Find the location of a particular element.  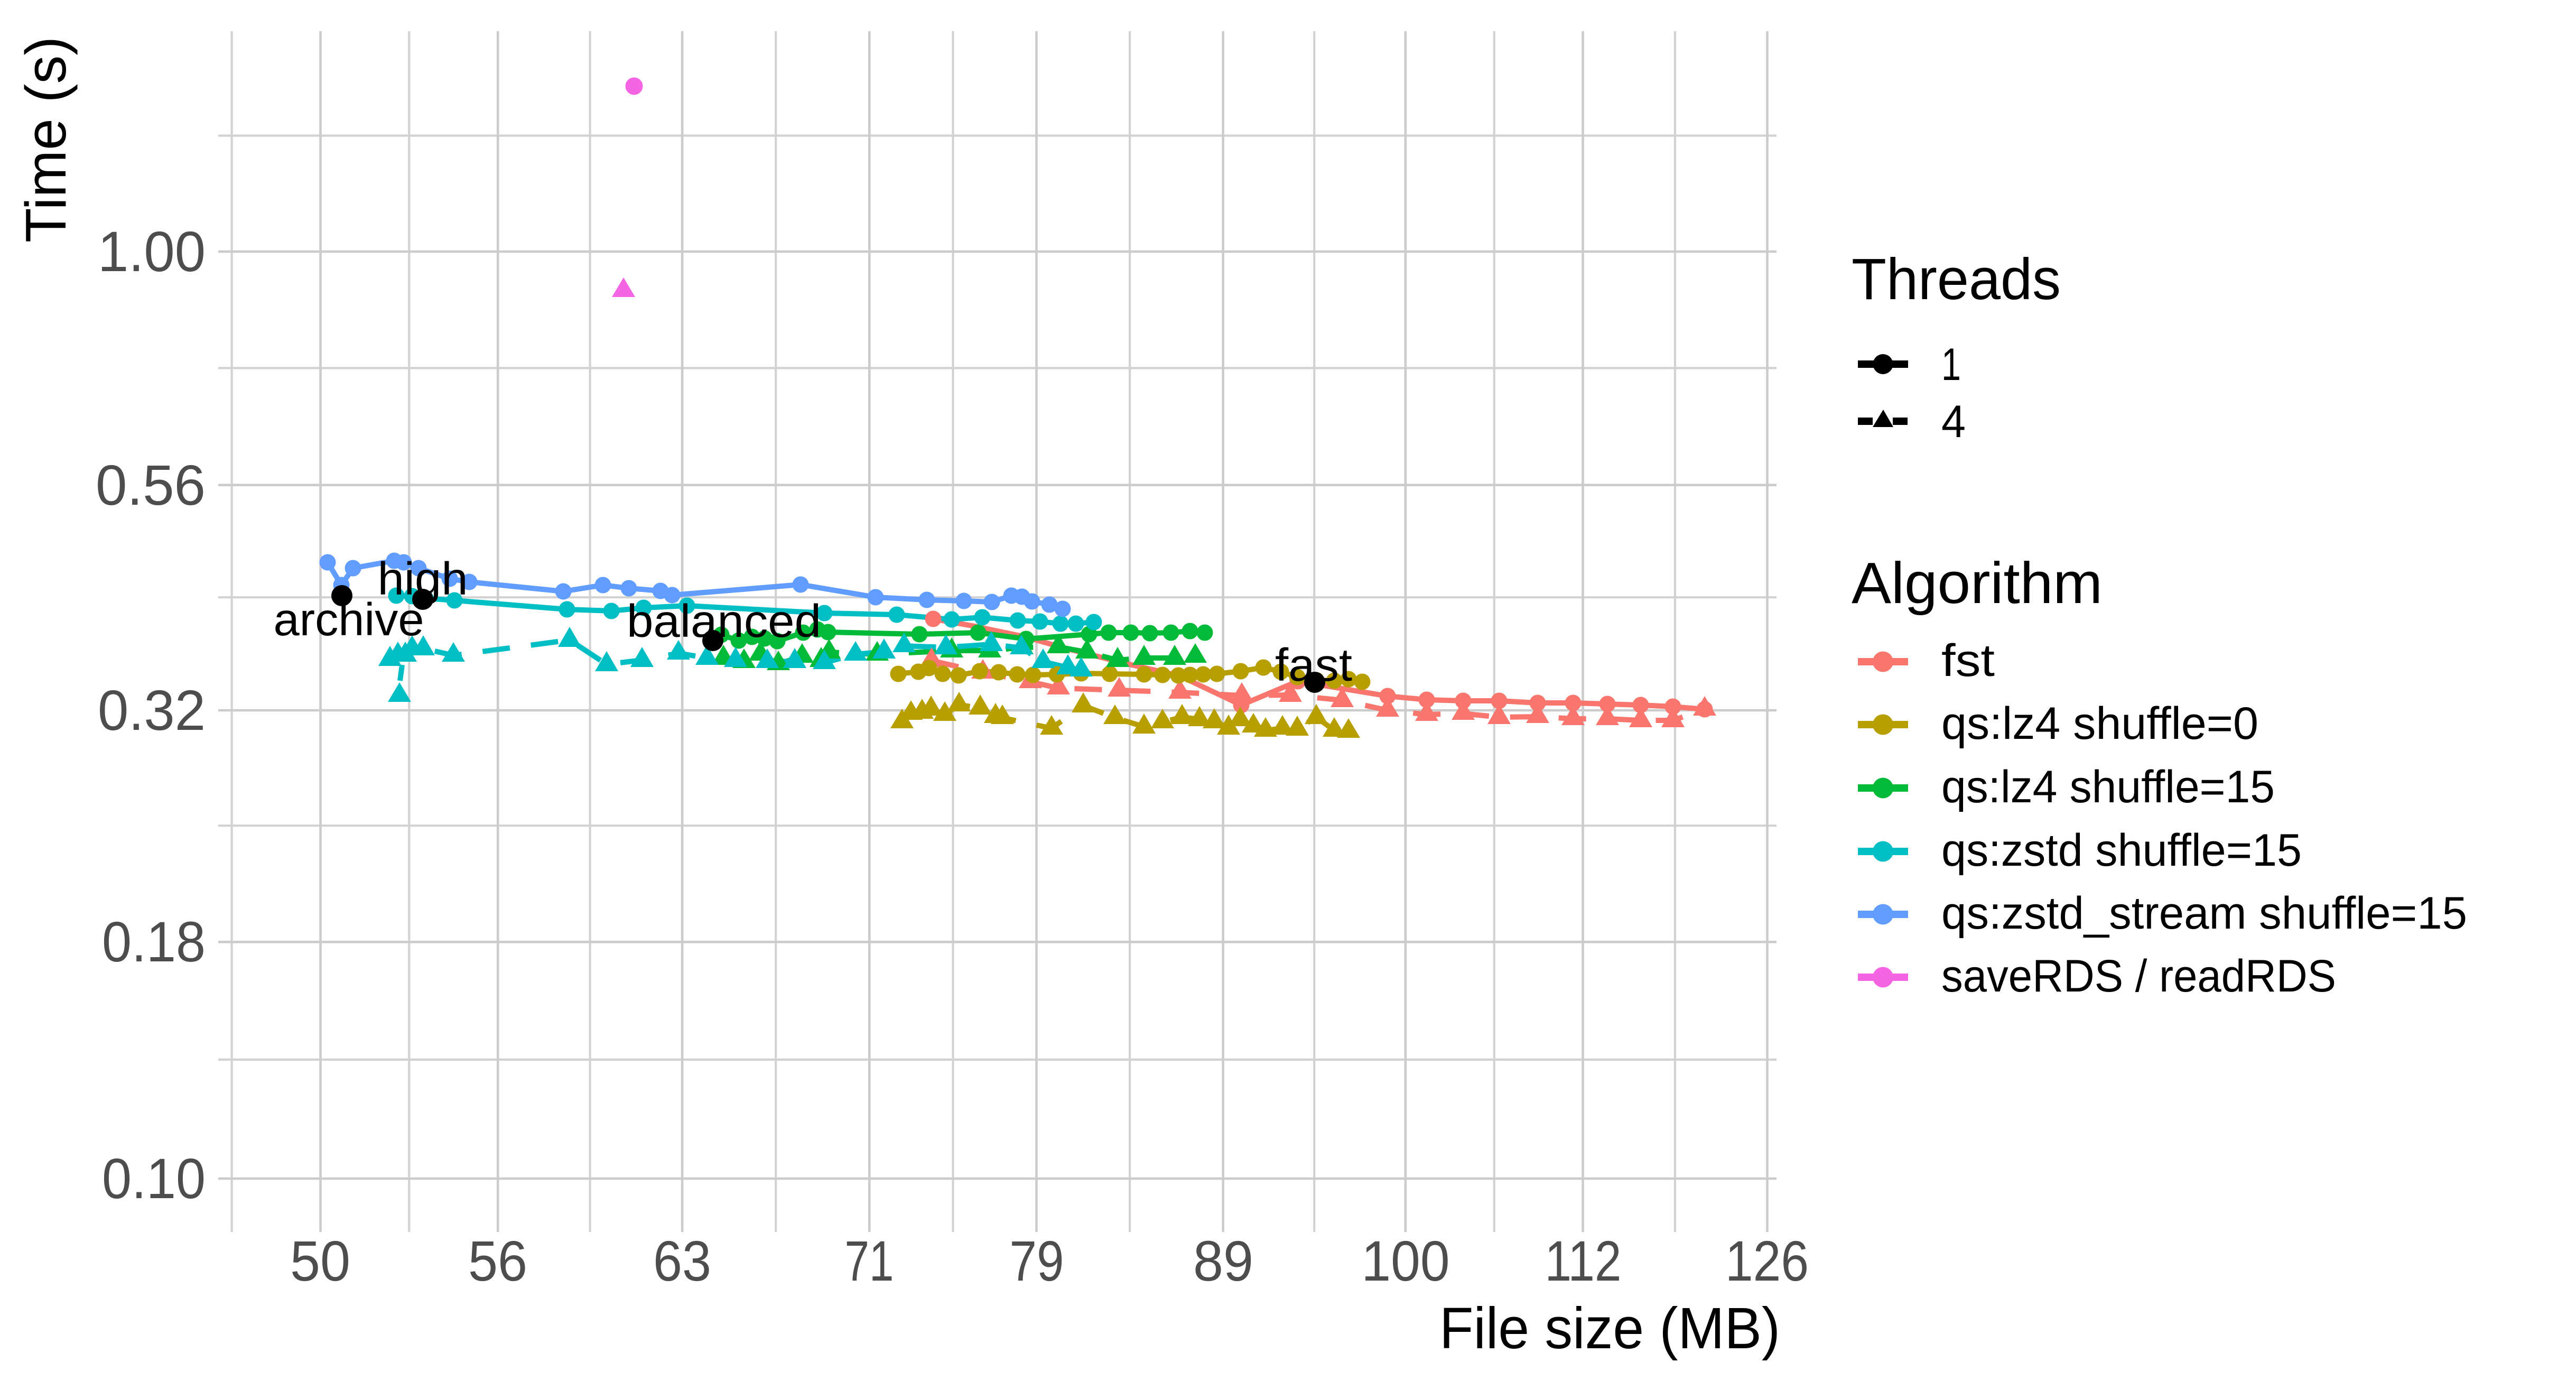

svg-text: 1.00 is located at coordinates (152, 251).